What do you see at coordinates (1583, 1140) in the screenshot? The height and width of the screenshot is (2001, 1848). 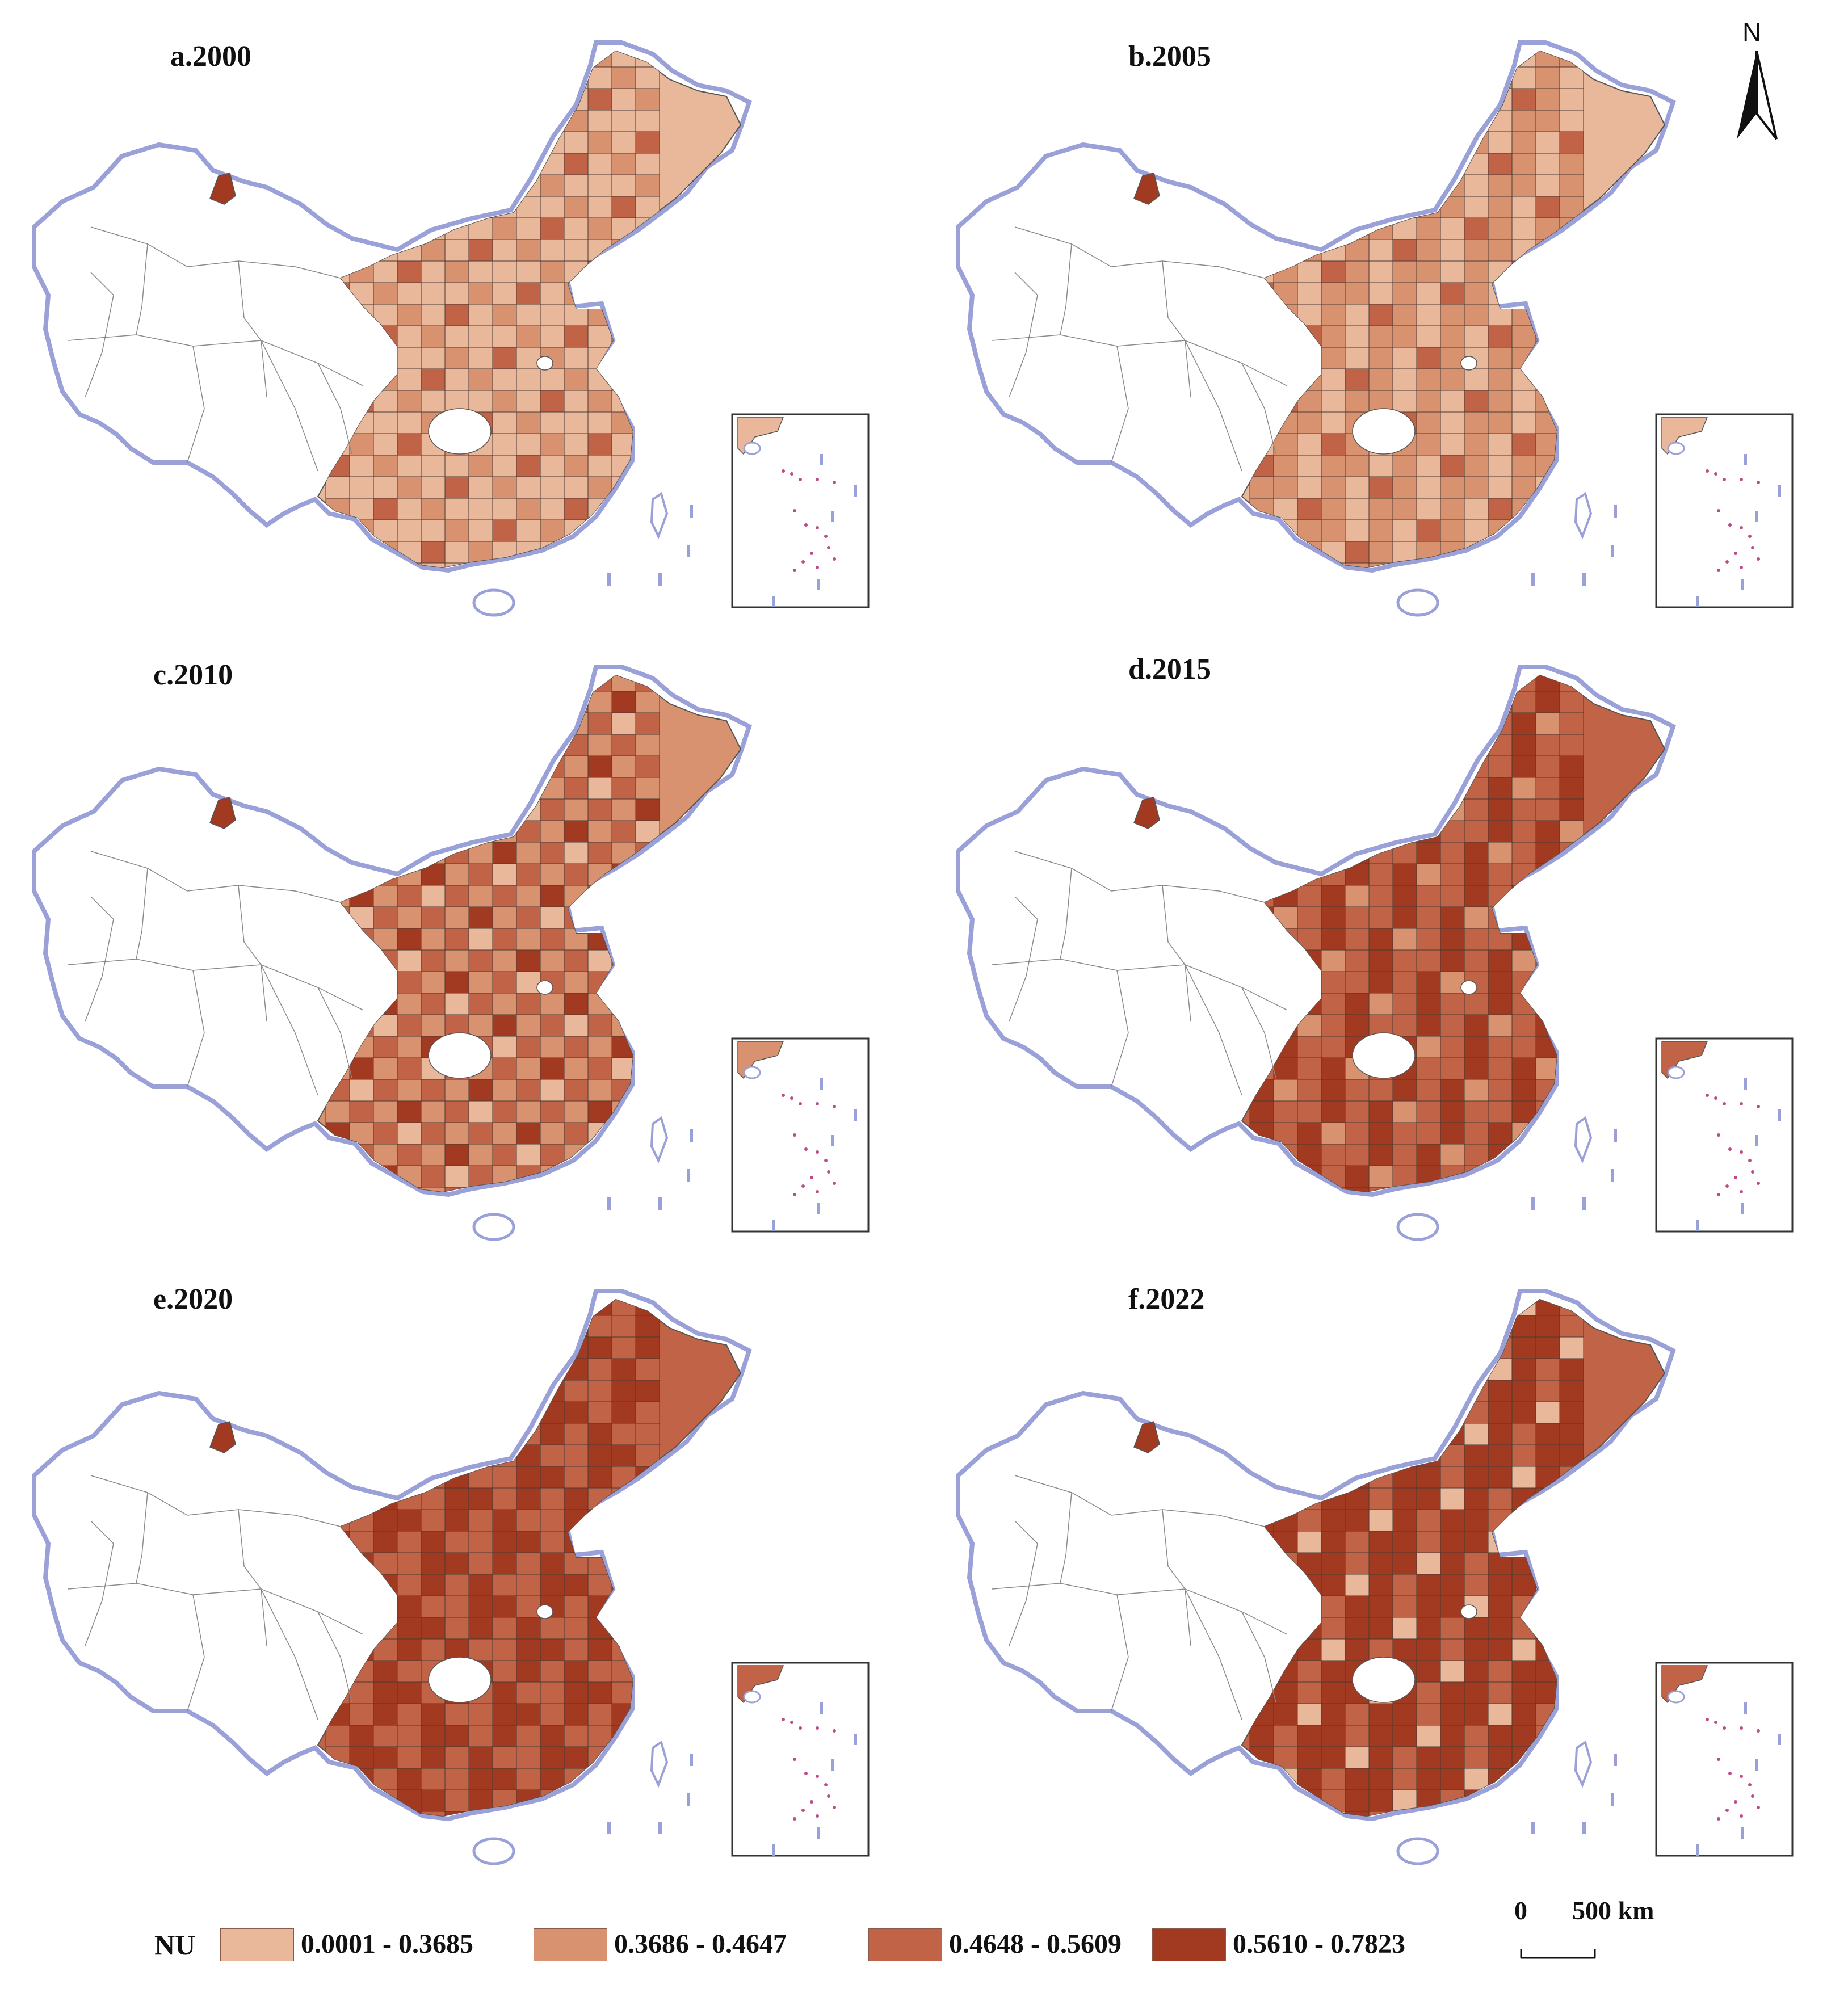 I see `taiwan-island` at bounding box center [1583, 1140].